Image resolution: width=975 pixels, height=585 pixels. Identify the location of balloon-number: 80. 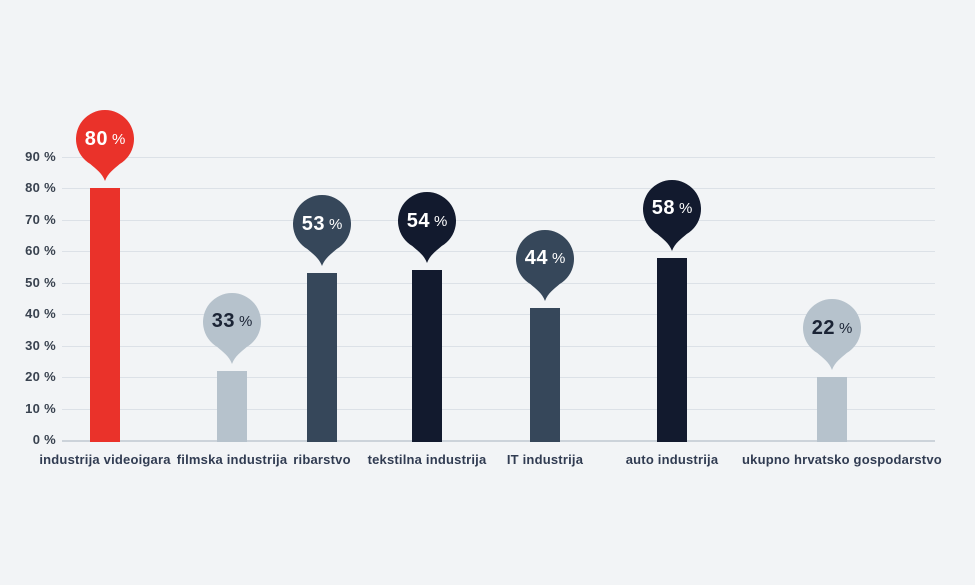
(96, 138).